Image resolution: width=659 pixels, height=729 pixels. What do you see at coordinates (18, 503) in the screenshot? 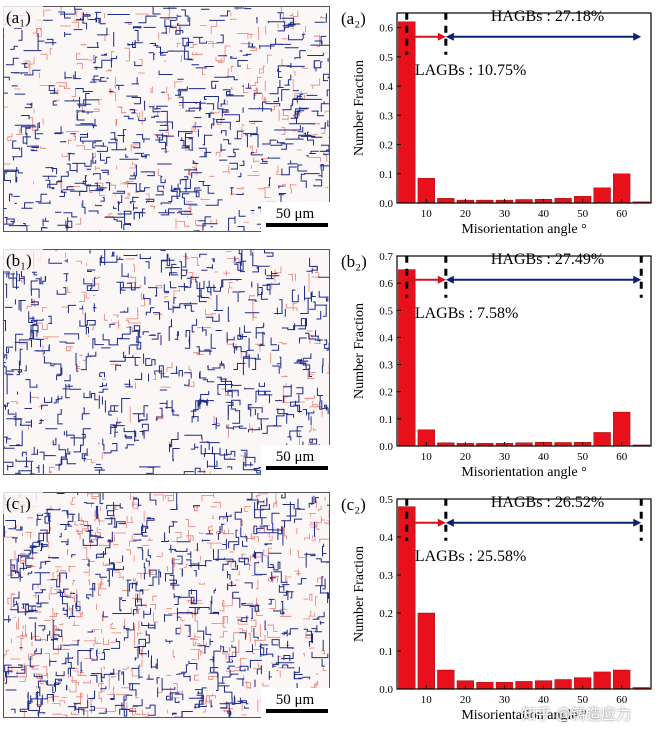
I see `map-label: (c₁)` at bounding box center [18, 503].